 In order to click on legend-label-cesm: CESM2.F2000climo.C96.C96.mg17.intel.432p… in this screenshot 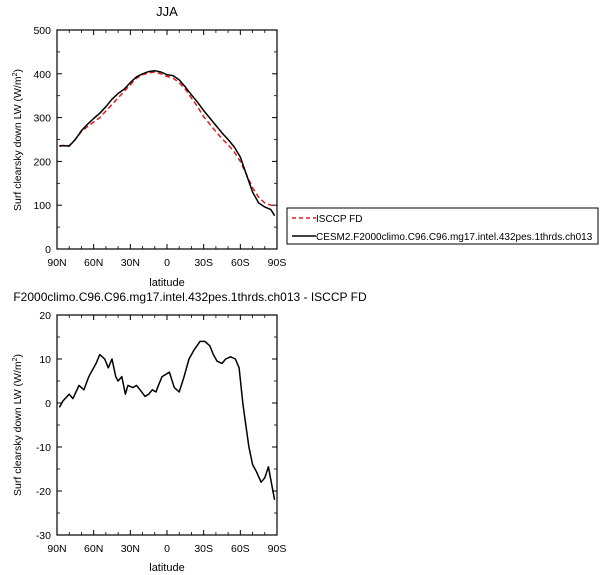, I will do `click(454, 237)`.